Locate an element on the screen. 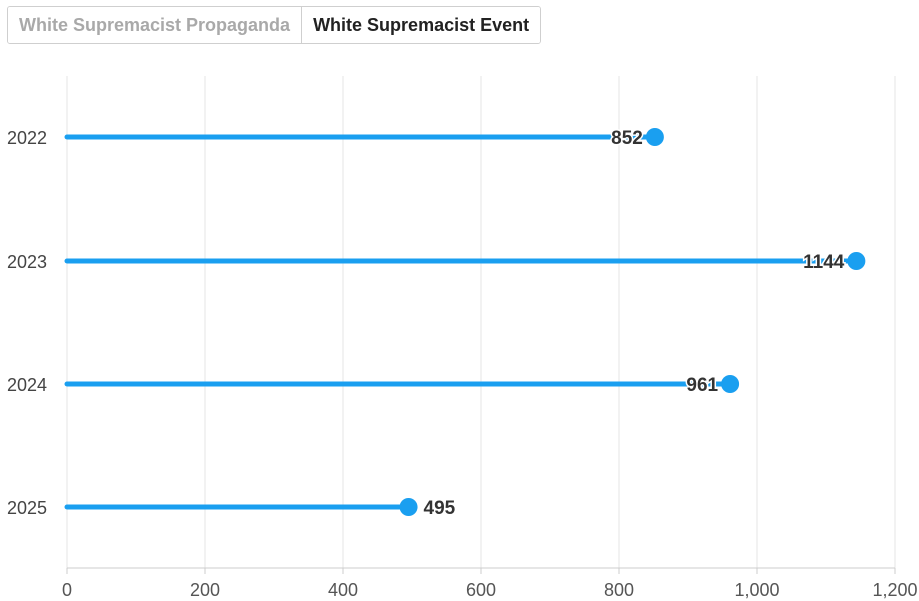 The width and height of the screenshot is (919, 601). x-tick-label: 600 is located at coordinates (481, 590).